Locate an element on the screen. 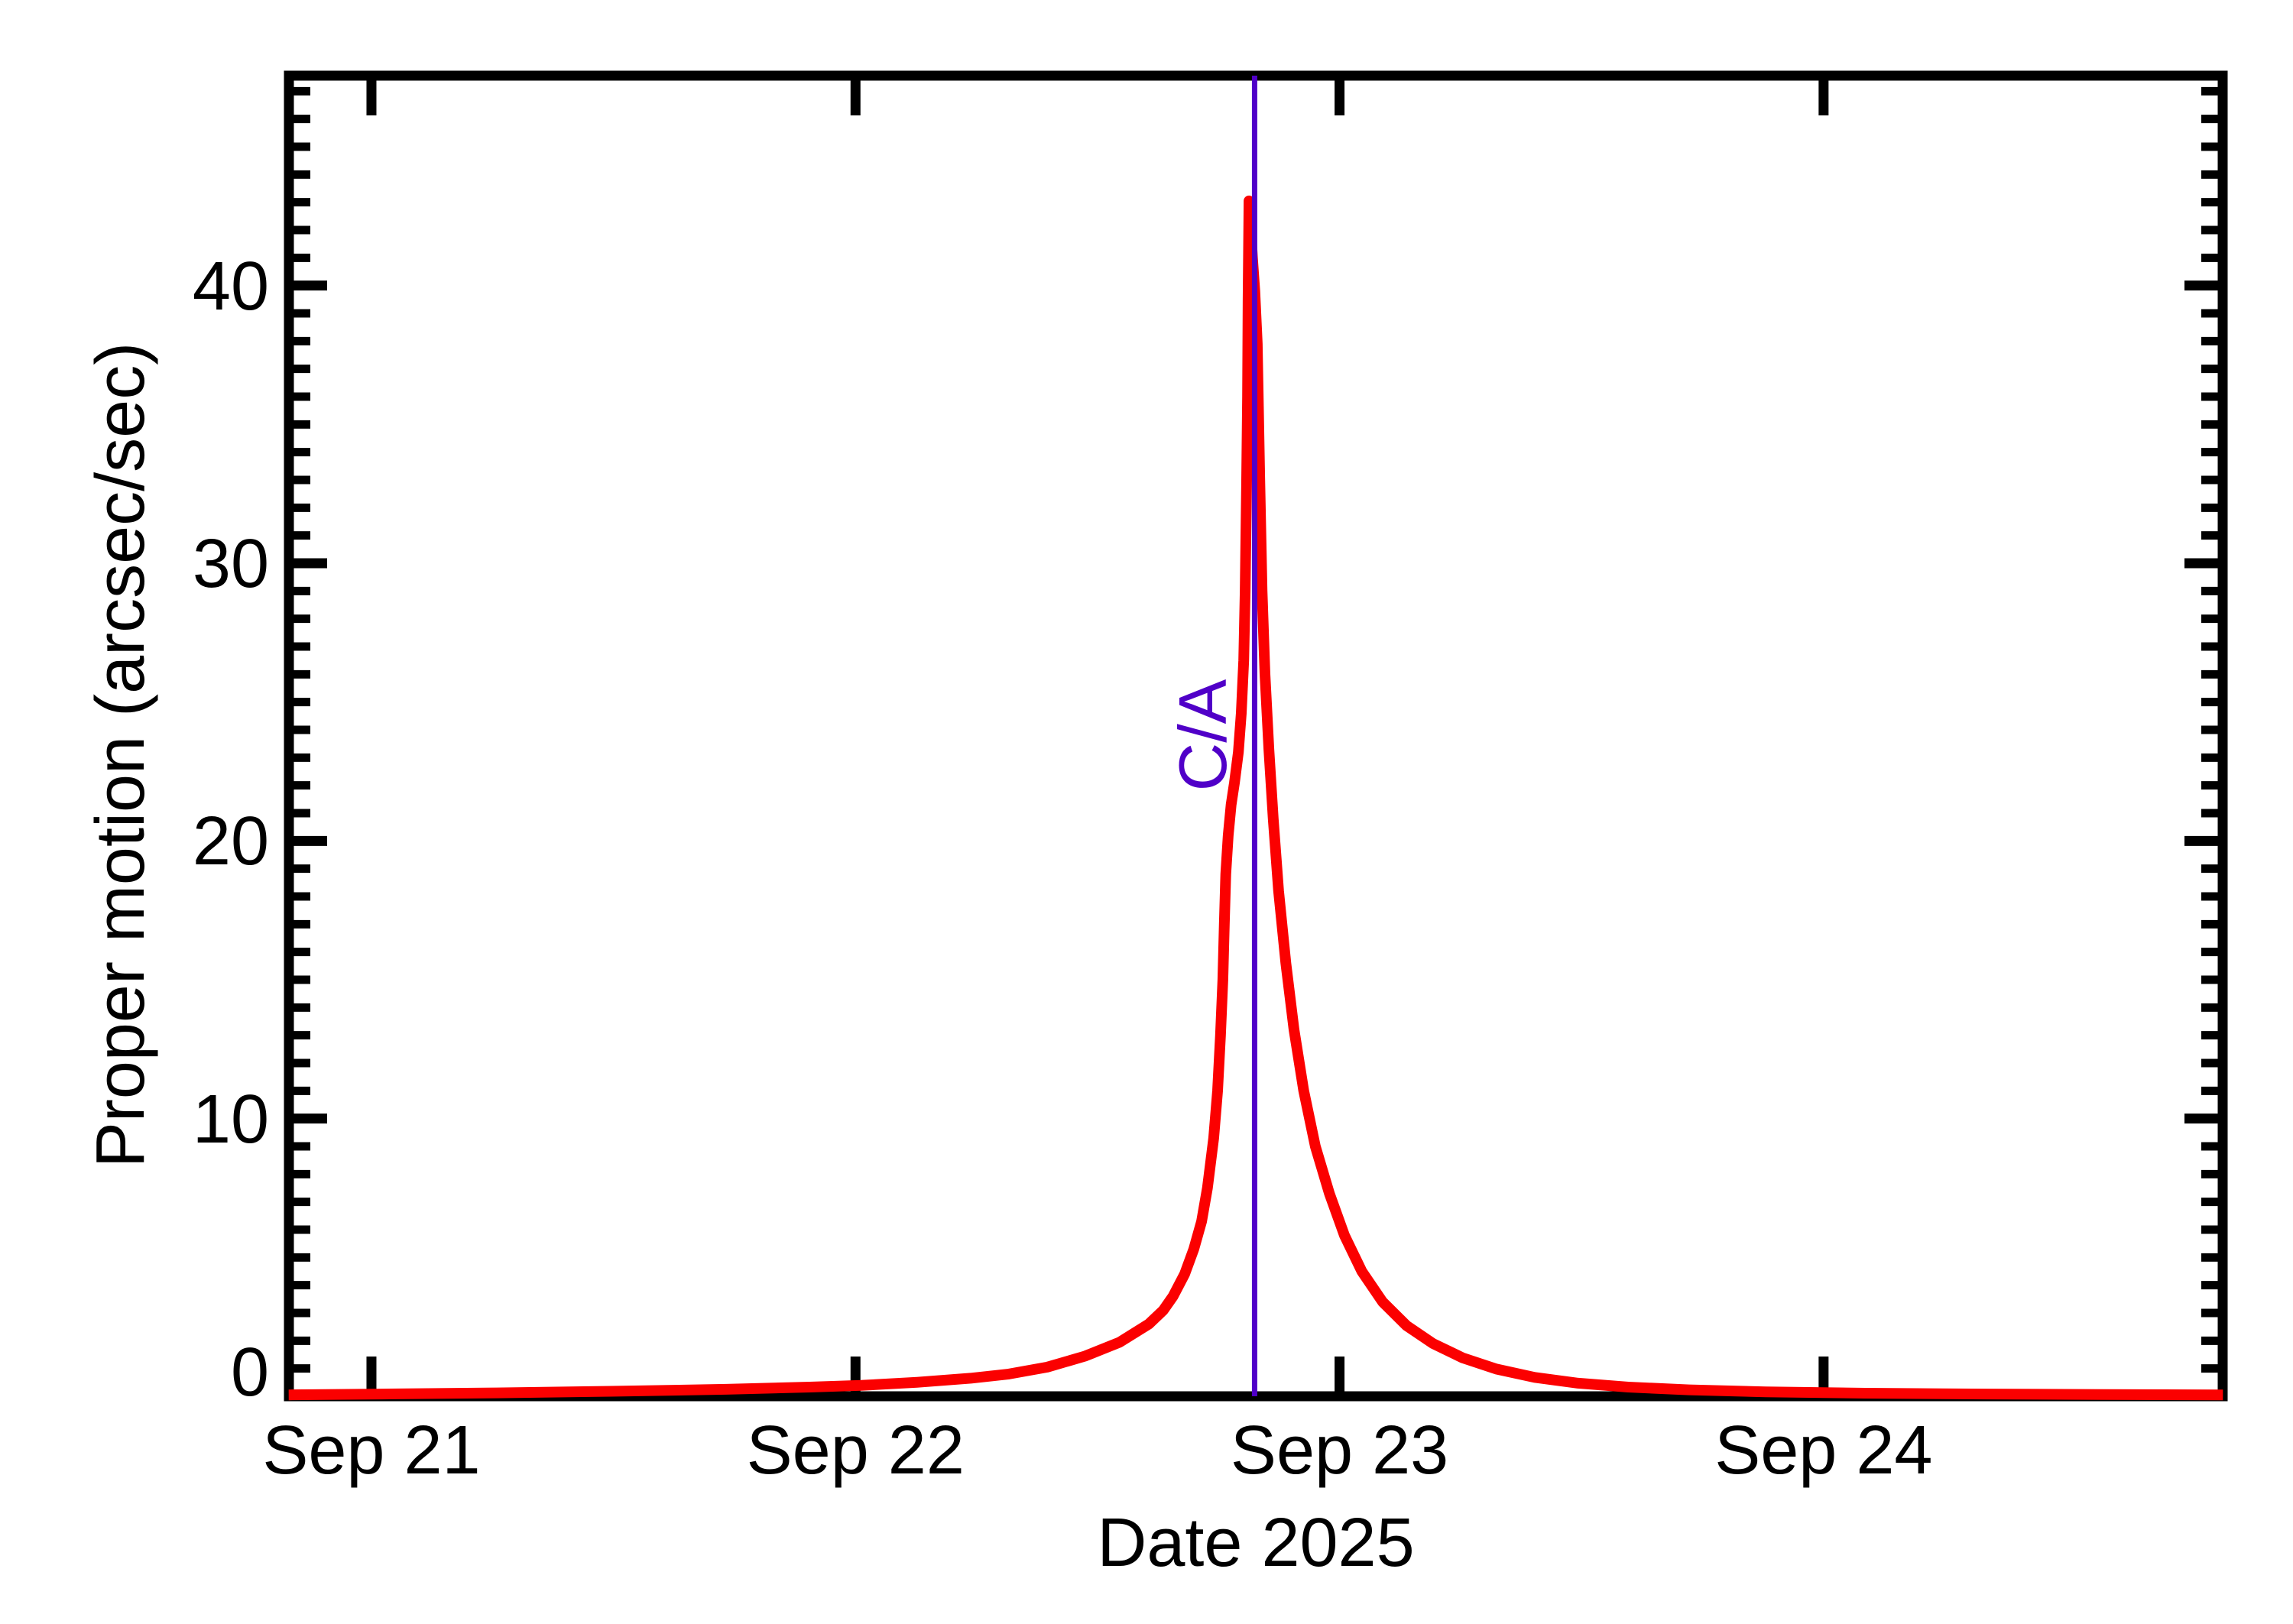  closest-approach-label: C/A is located at coordinates (1203, 735).